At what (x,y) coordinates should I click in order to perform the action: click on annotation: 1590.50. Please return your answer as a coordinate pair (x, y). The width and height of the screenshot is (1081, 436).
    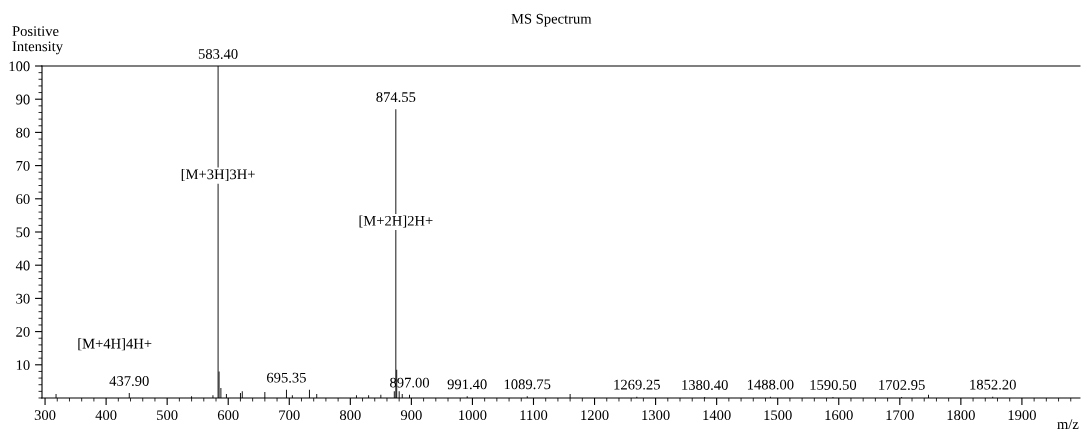
    Looking at the image, I should click on (833, 385).